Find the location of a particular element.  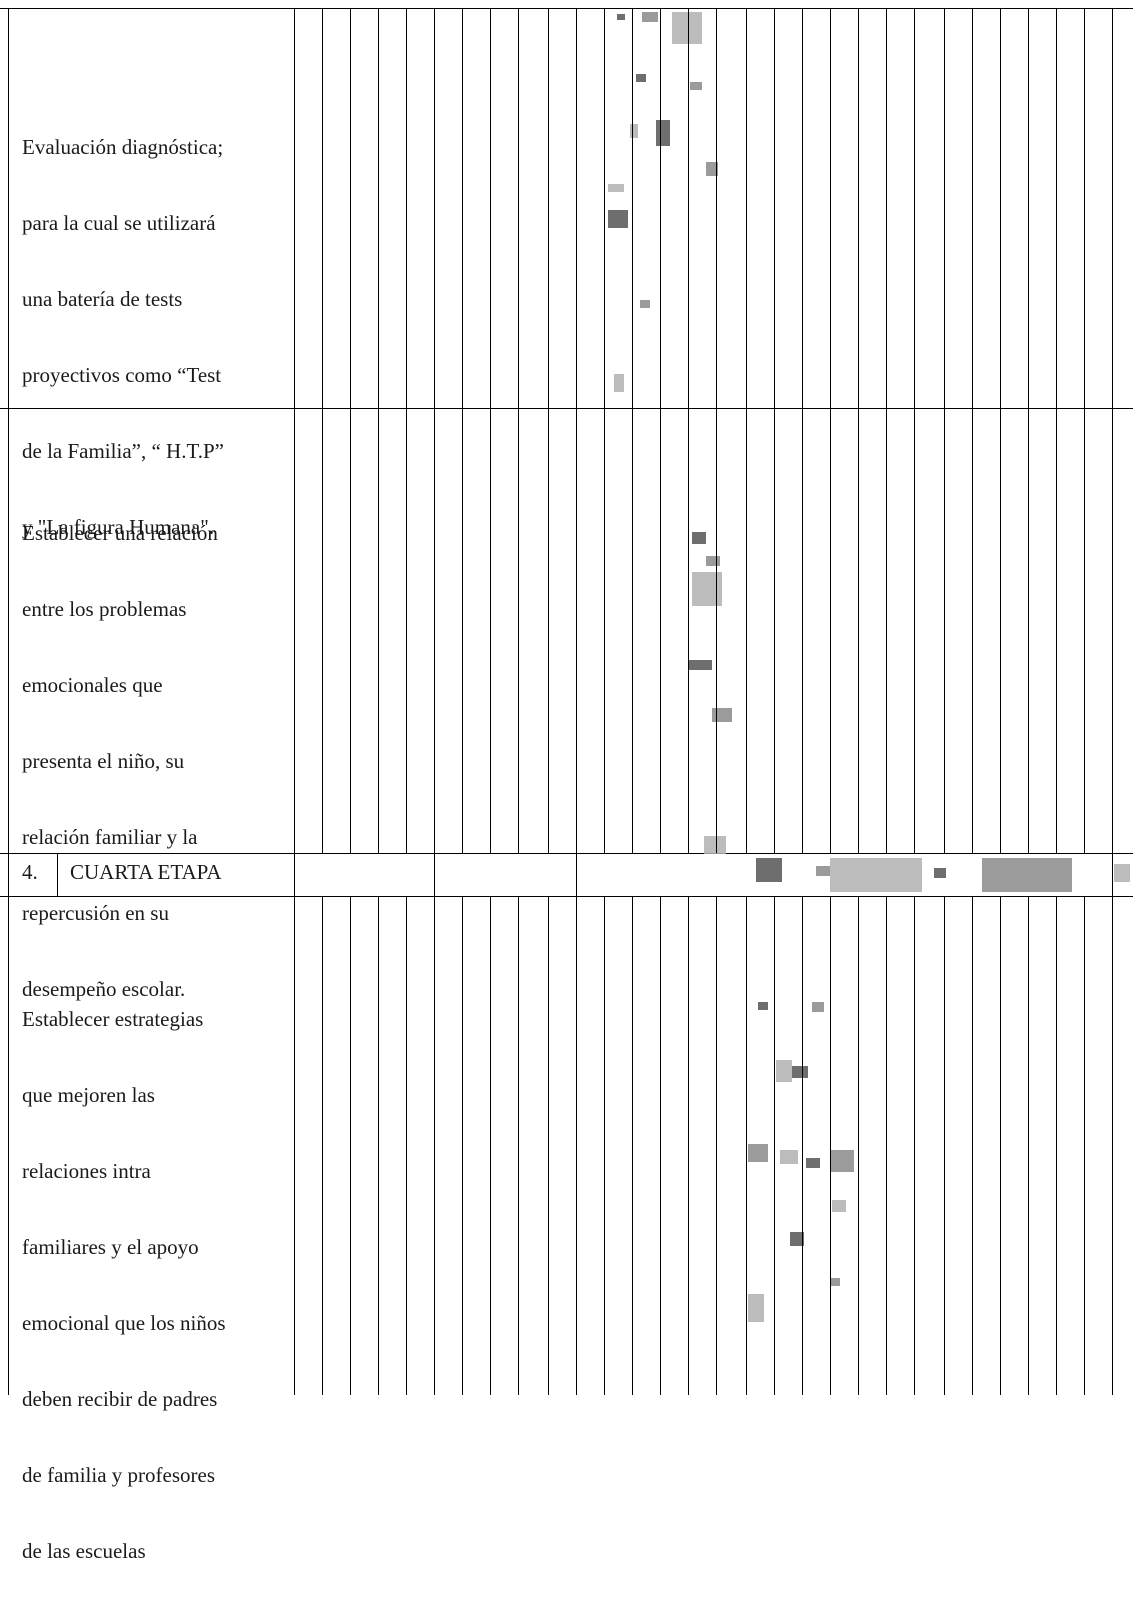

text-line: entre los problemas is located at coordinates (104, 609).